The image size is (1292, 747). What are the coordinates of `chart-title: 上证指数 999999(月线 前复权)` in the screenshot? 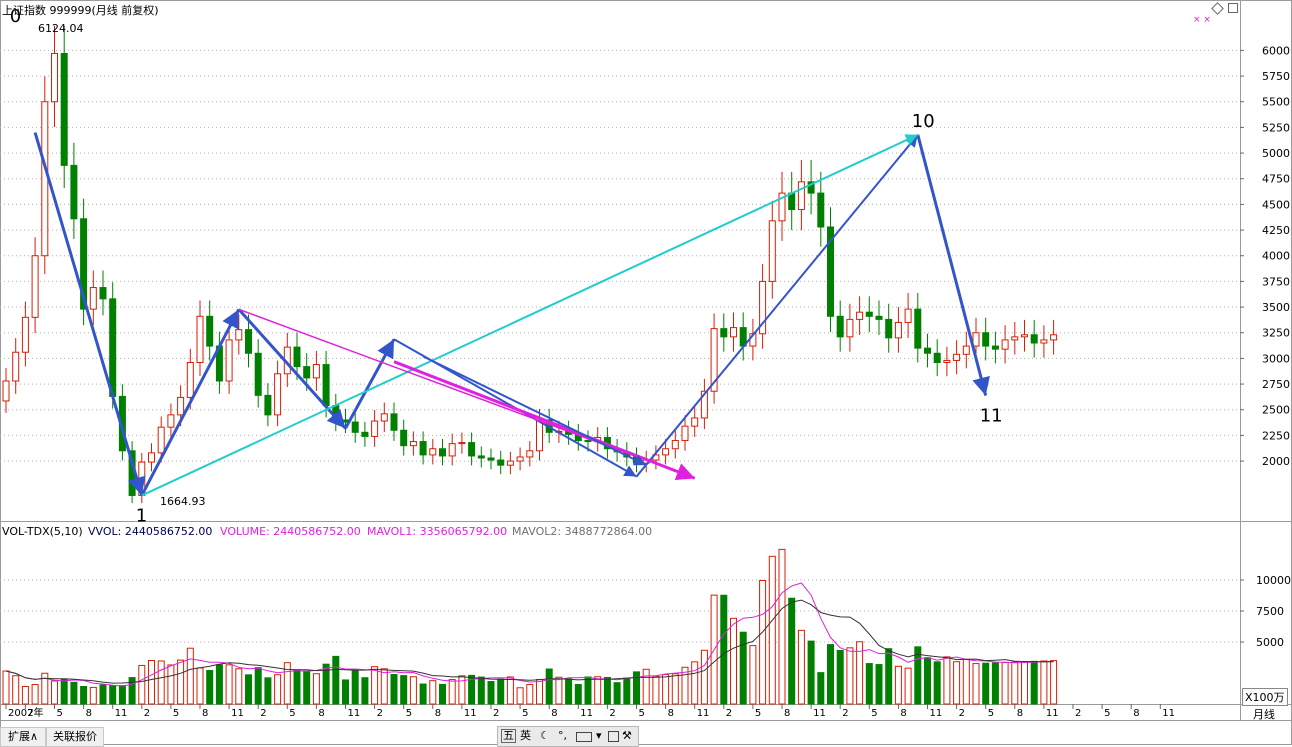 It's located at (80, 10).